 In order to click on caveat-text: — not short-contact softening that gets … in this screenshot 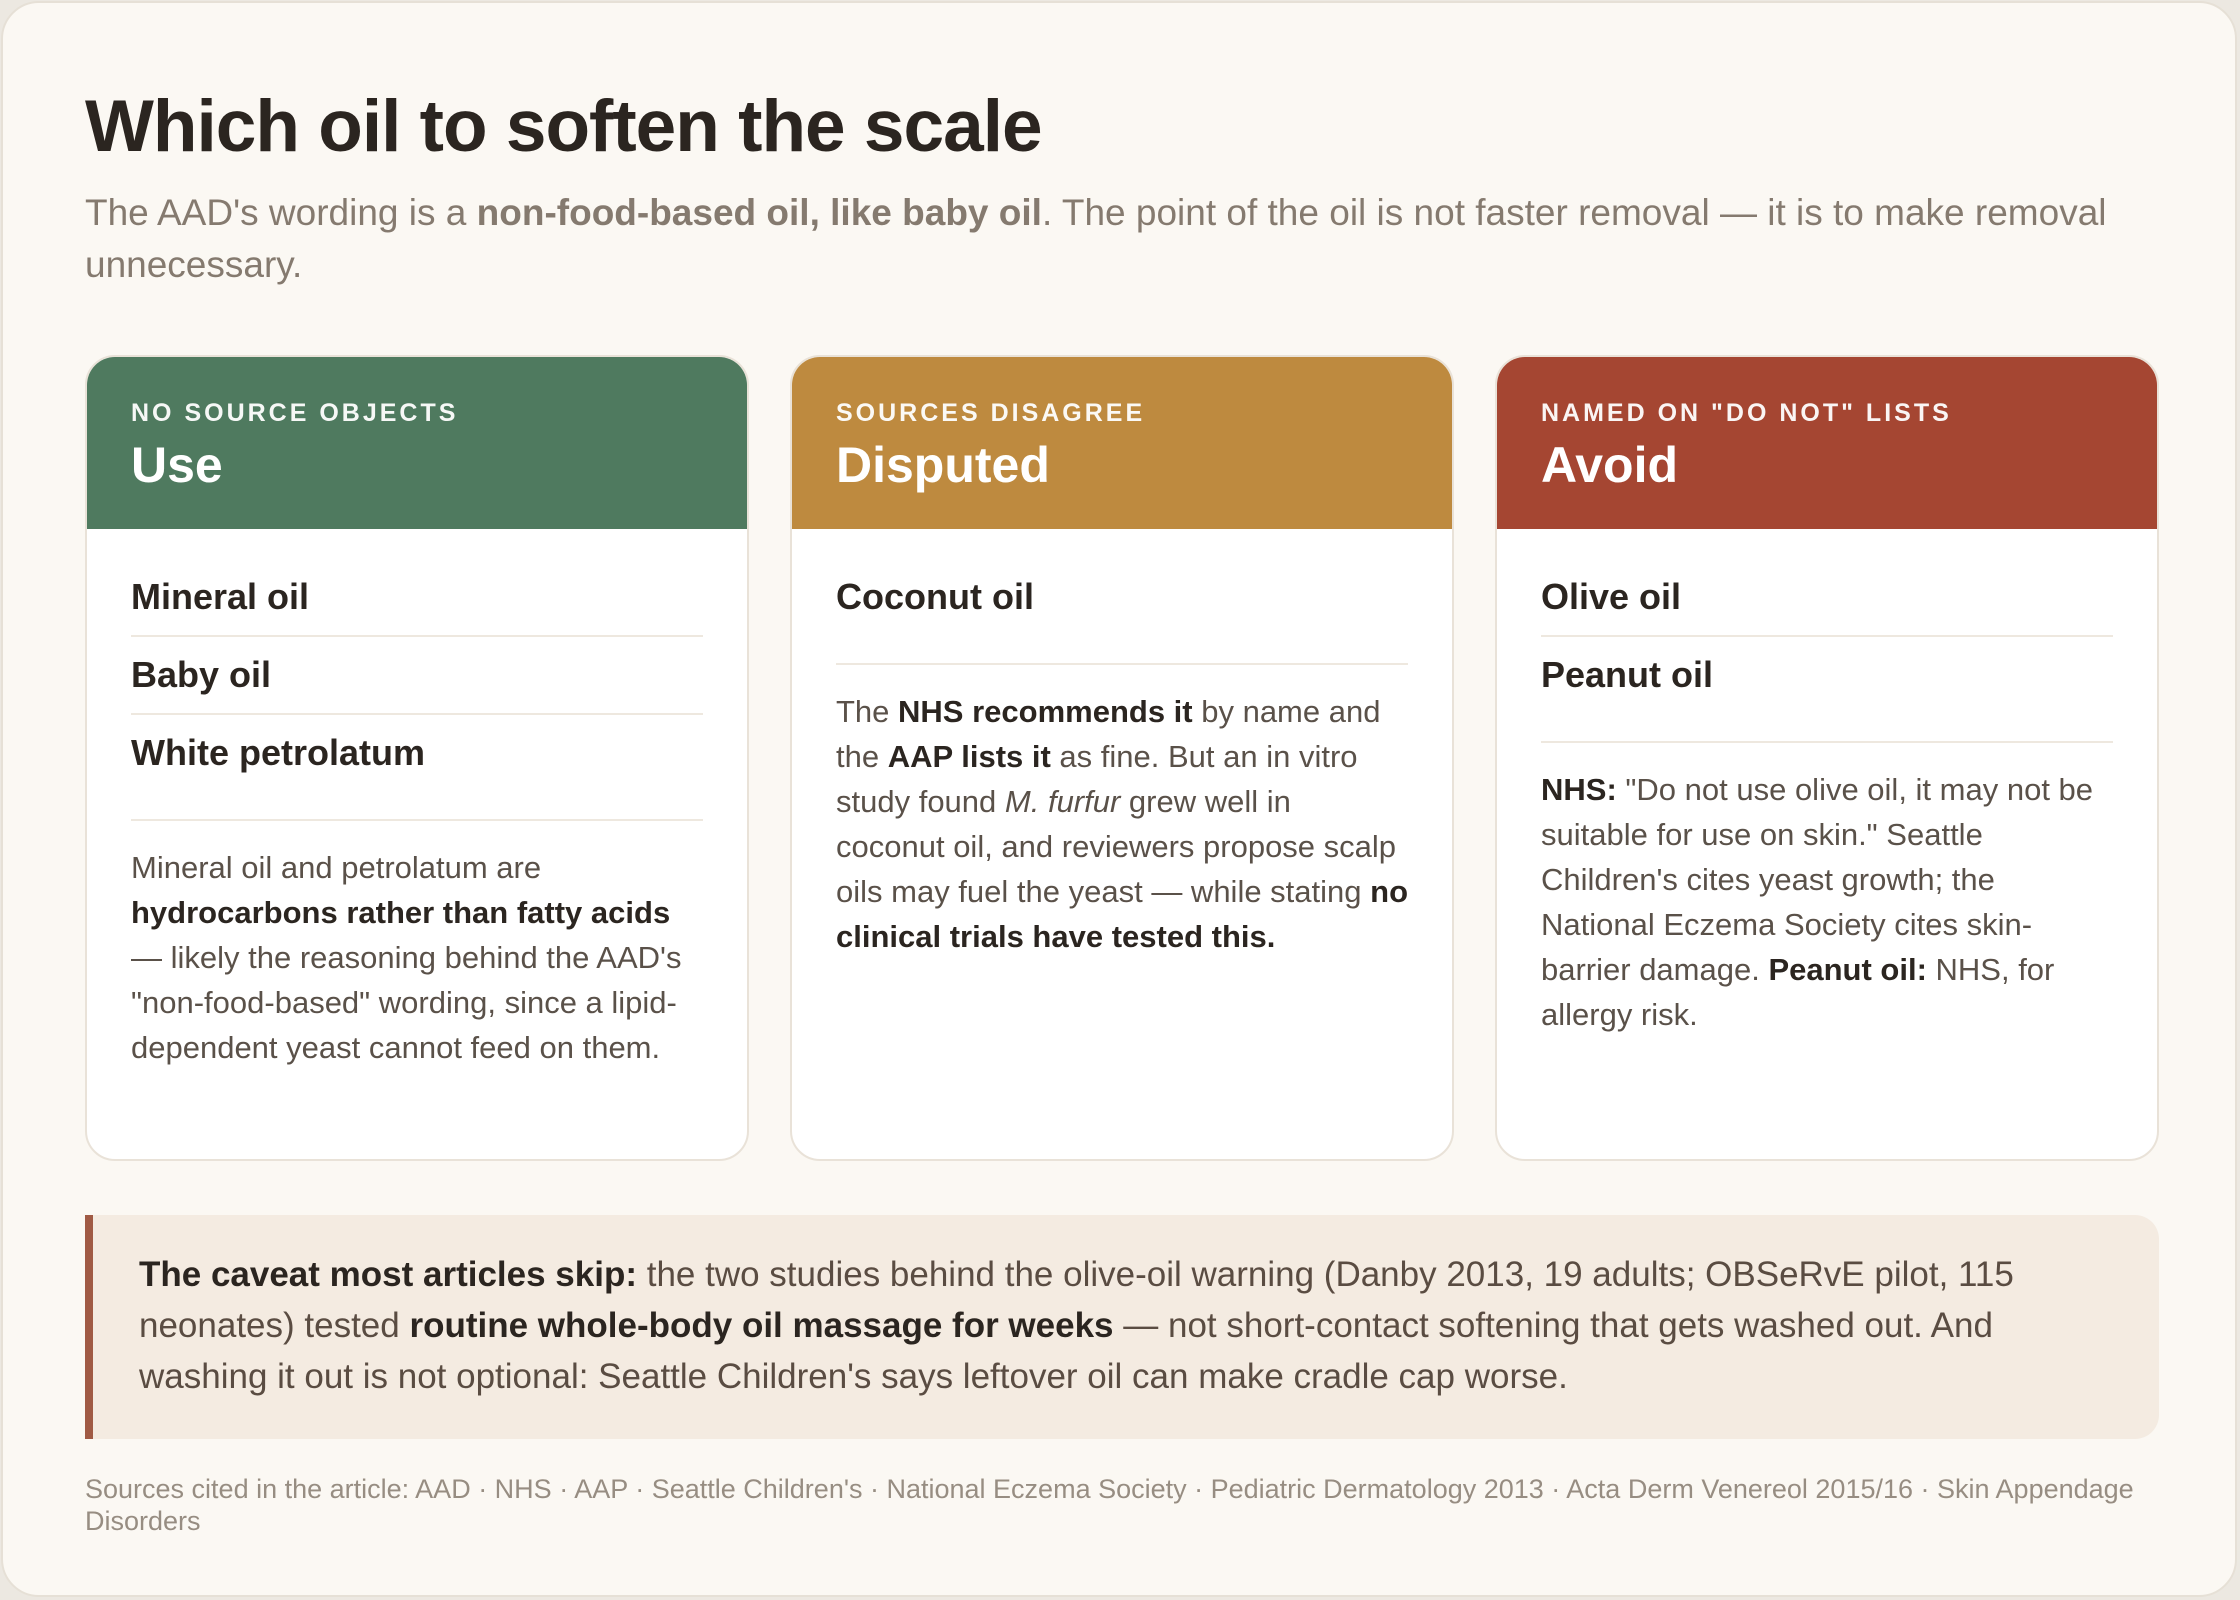, I will do `click(1066, 1351)`.